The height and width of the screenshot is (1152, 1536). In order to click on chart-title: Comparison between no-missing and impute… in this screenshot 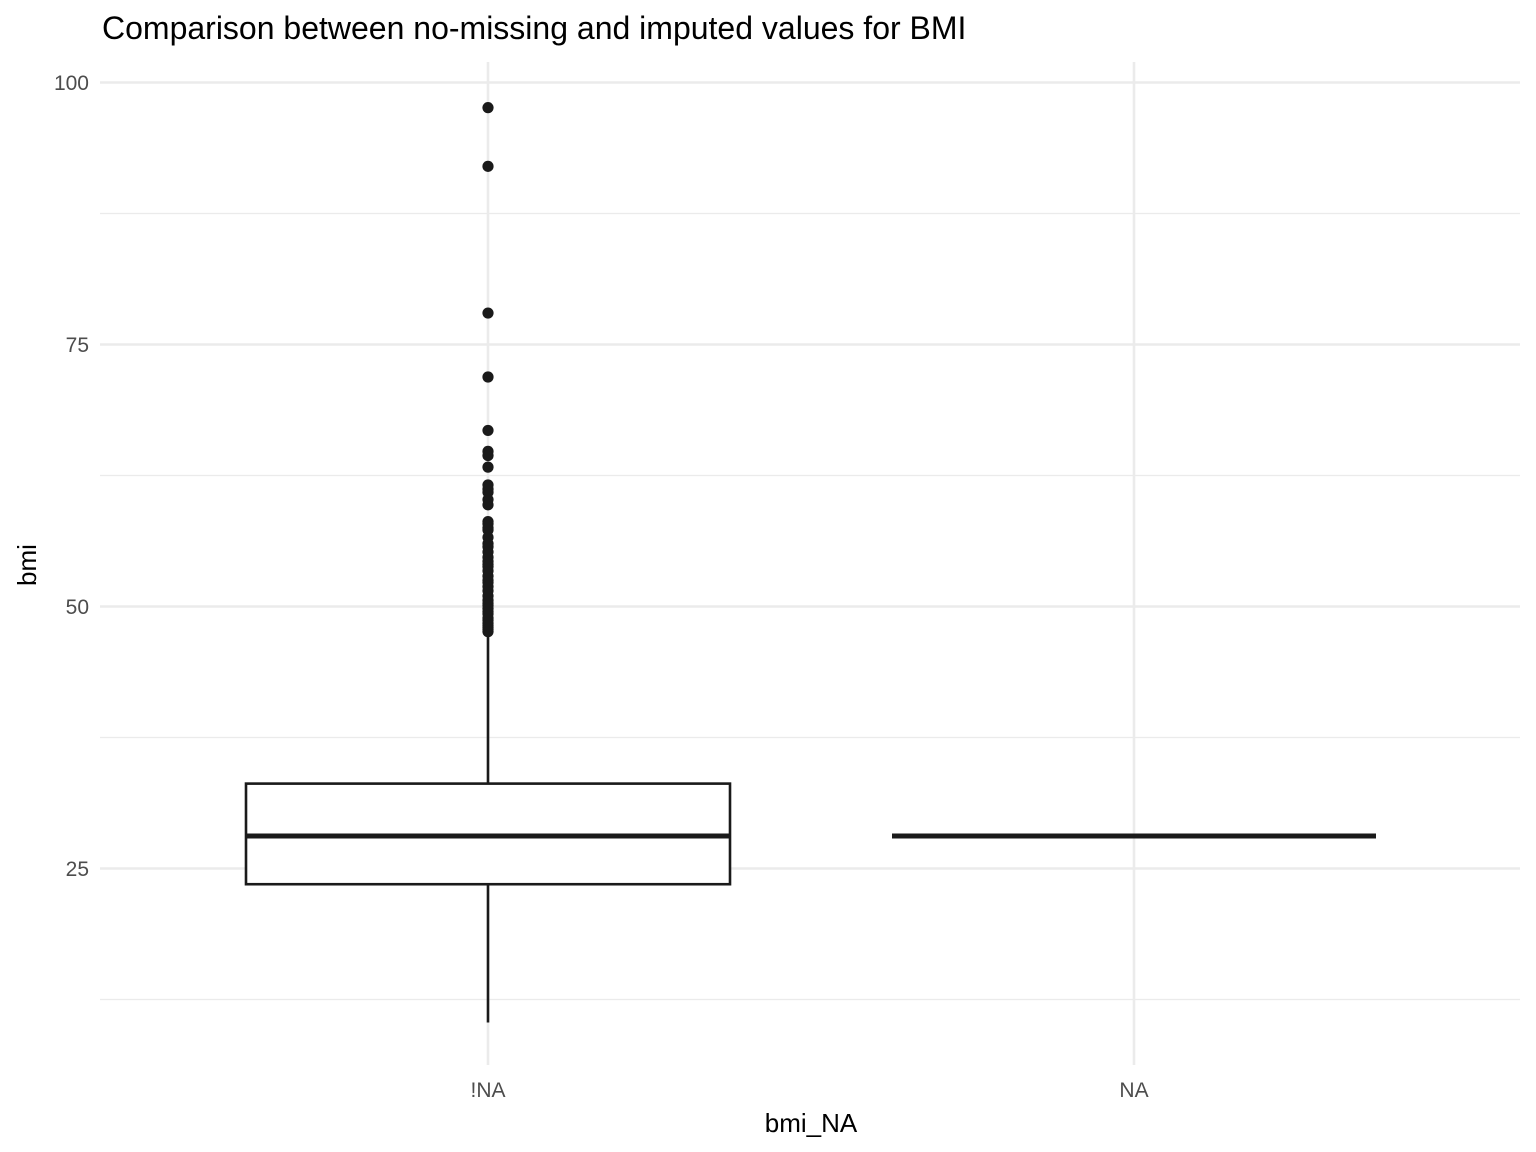, I will do `click(534, 28)`.